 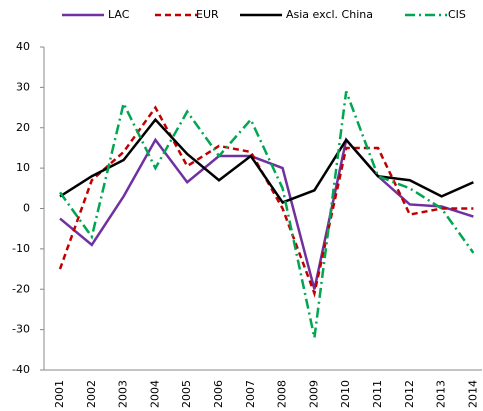 I want to click on x-tick-label: 2001, so click(x=59, y=394).